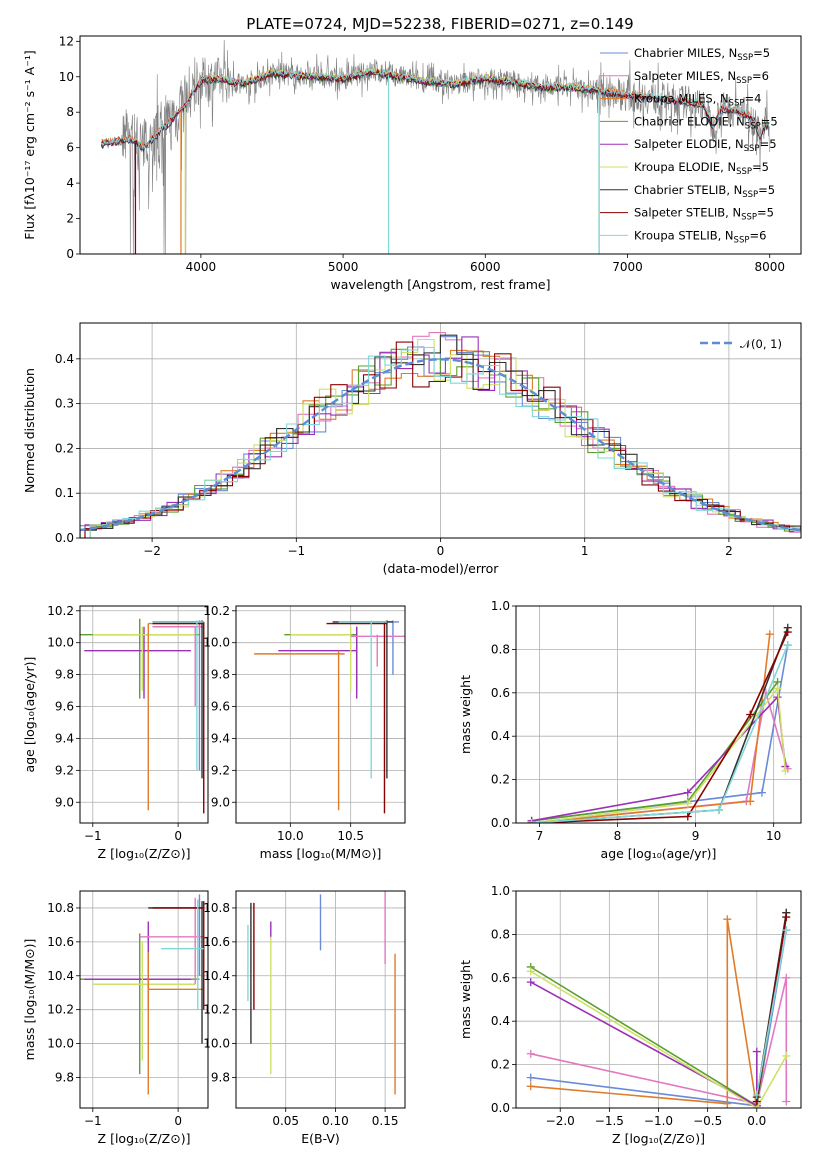  I want to click on x-tick-label: 8000, so click(769, 267).